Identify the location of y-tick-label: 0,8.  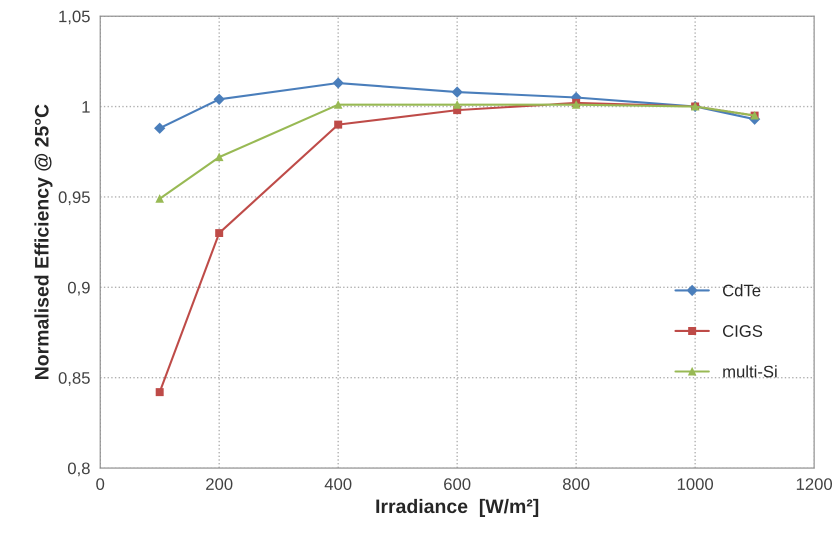
(79, 469).